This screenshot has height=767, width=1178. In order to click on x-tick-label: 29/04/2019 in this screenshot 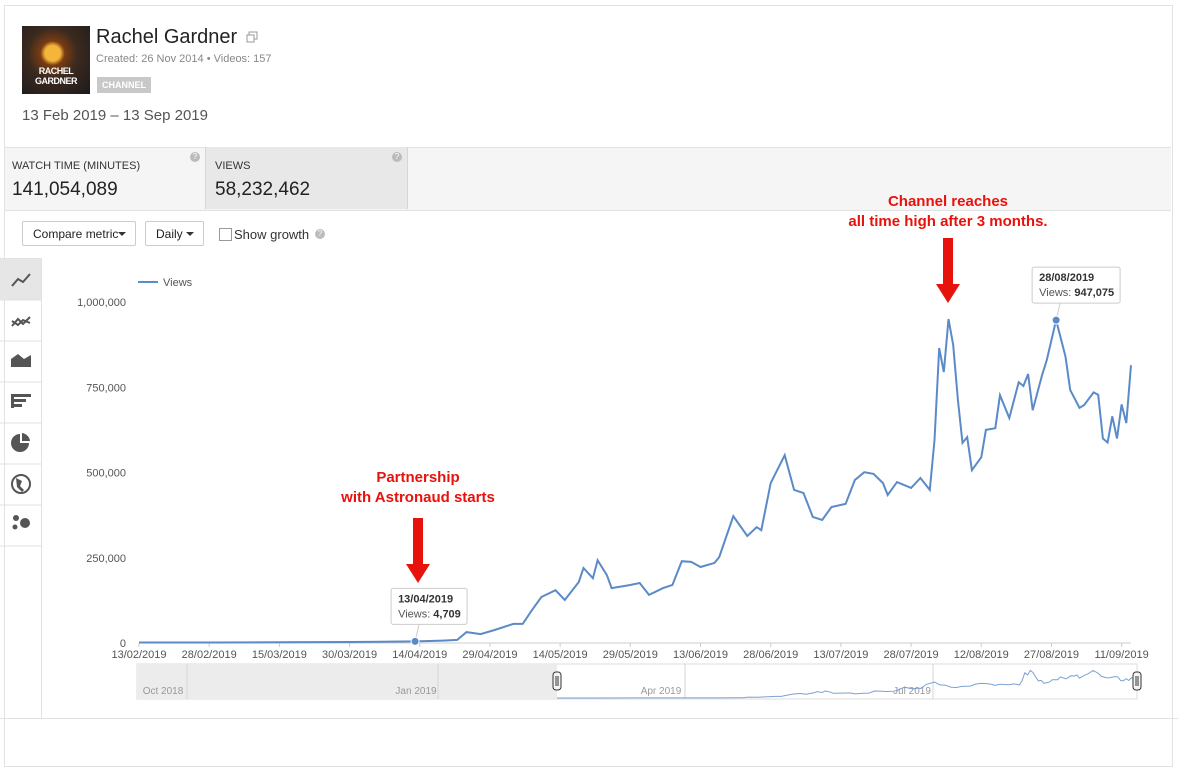, I will do `click(489, 655)`.